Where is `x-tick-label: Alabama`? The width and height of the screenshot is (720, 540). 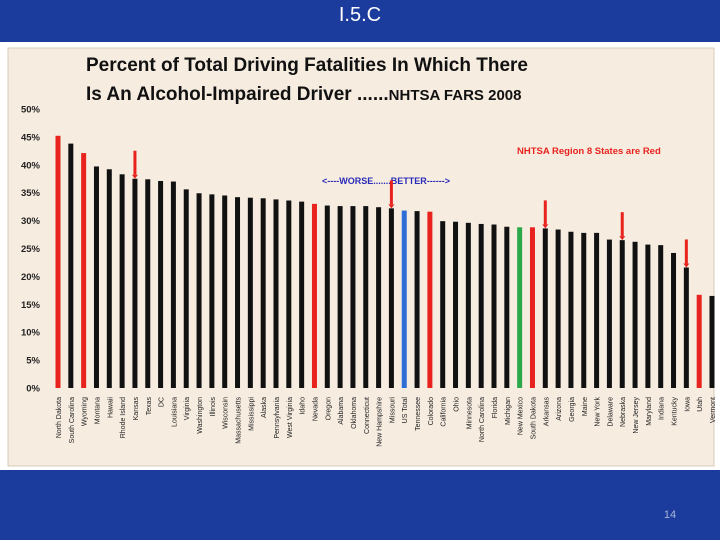
x-tick-label: Alabama is located at coordinates (341, 411).